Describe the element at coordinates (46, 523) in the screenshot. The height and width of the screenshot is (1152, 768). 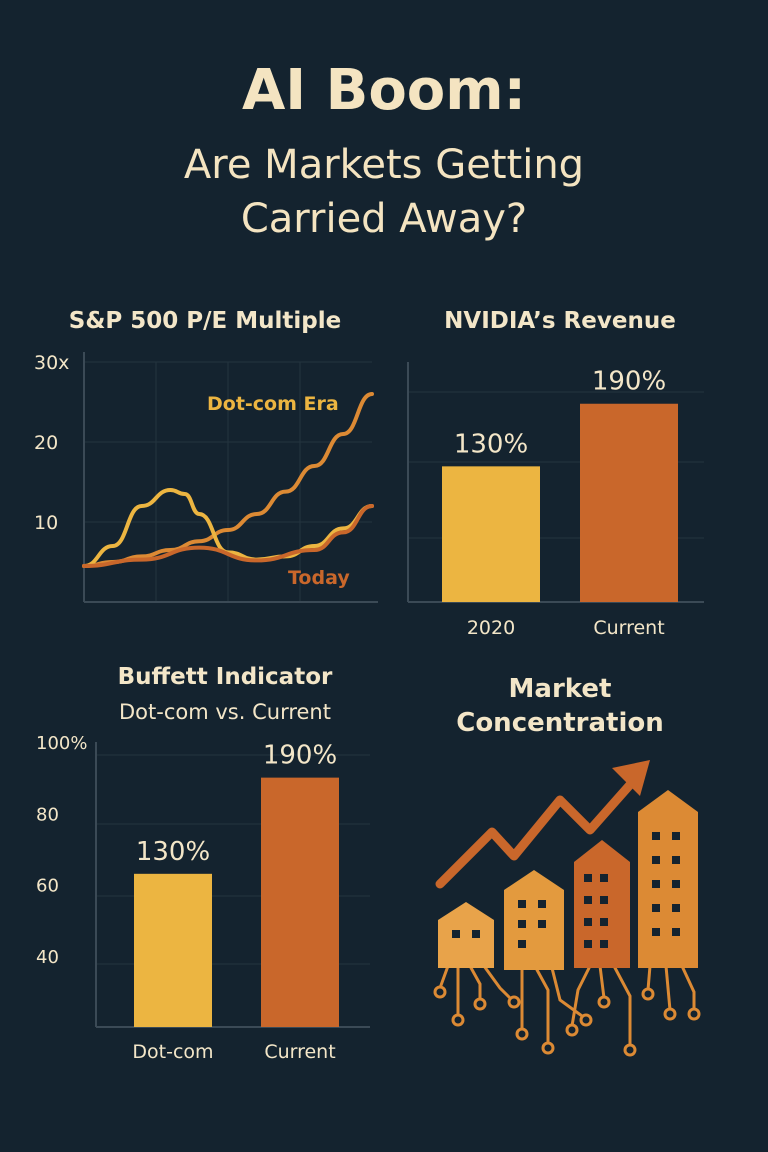
I see `pe-y-tick-label: 10` at that location.